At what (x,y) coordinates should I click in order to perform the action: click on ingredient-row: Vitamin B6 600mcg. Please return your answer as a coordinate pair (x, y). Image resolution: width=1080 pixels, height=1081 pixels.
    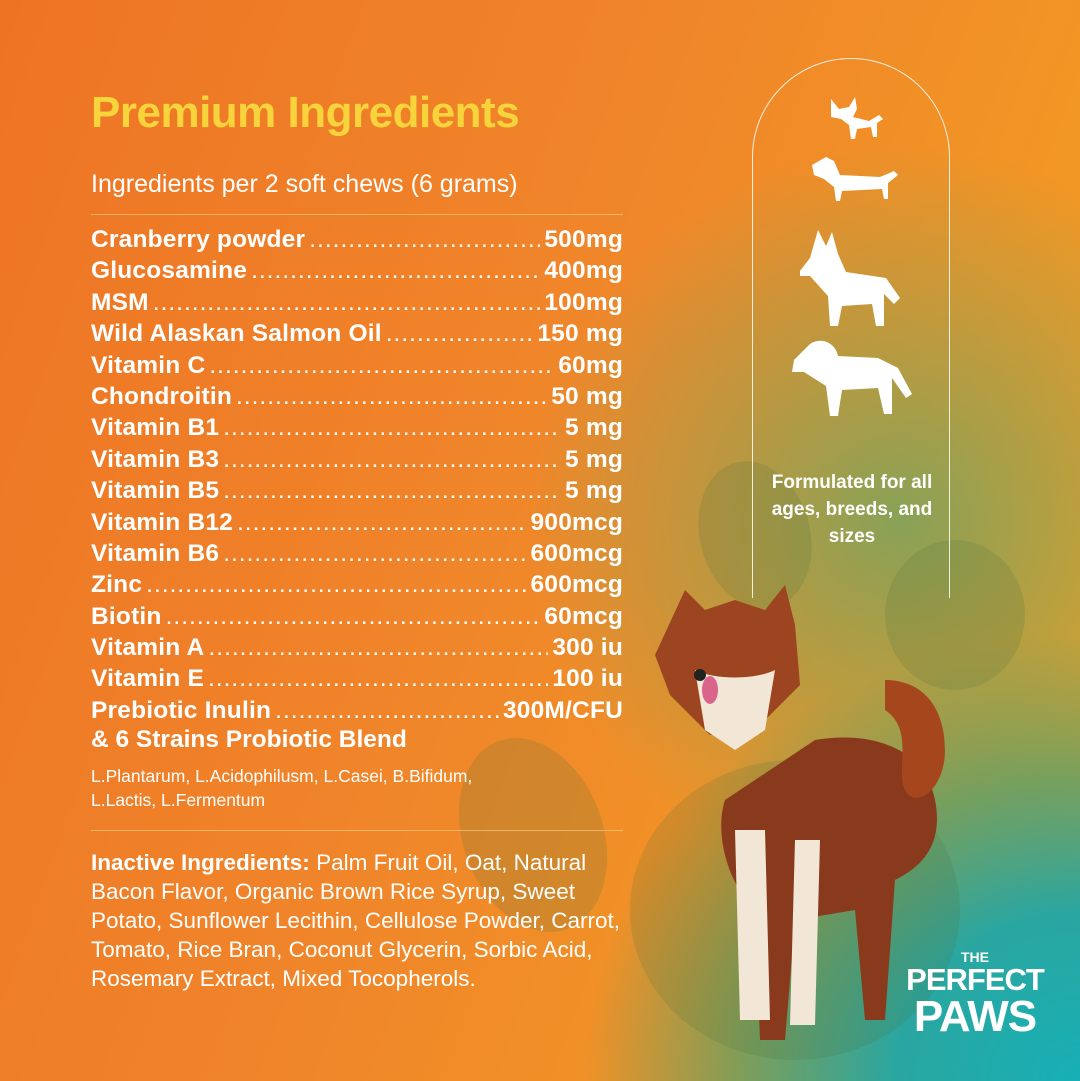
    Looking at the image, I should click on (357, 553).